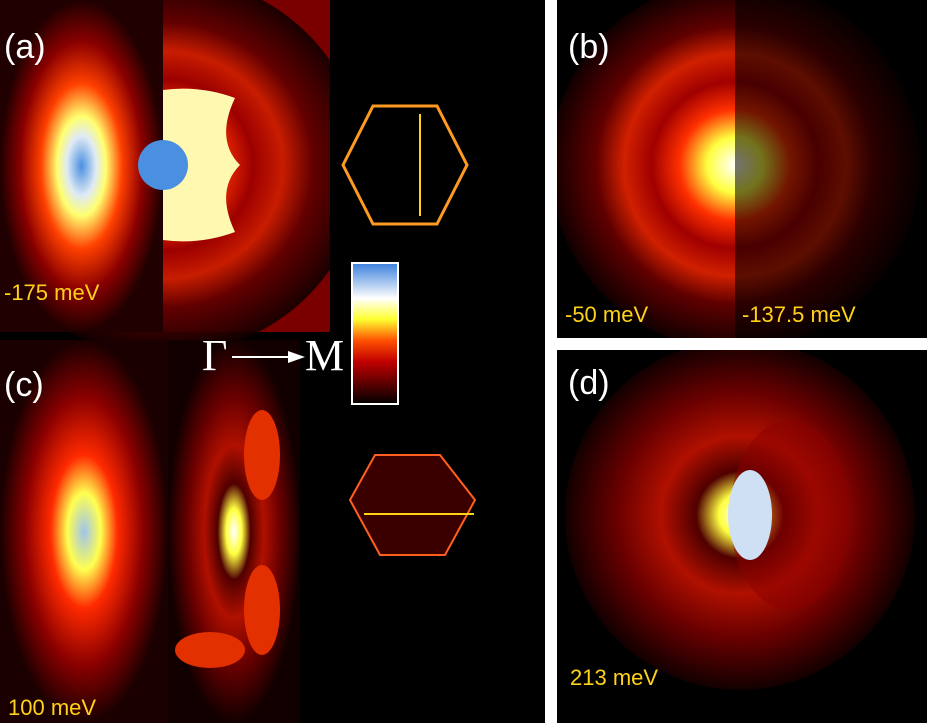 The height and width of the screenshot is (723, 927). I want to click on energy-label: -137.5 meV, so click(799, 314).